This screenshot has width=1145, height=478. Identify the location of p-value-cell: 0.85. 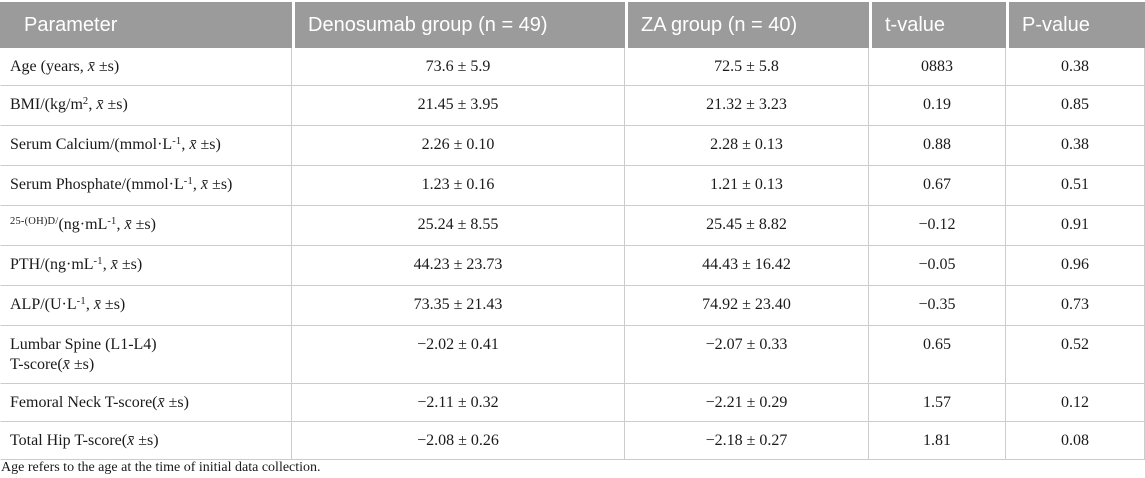
(1075, 106).